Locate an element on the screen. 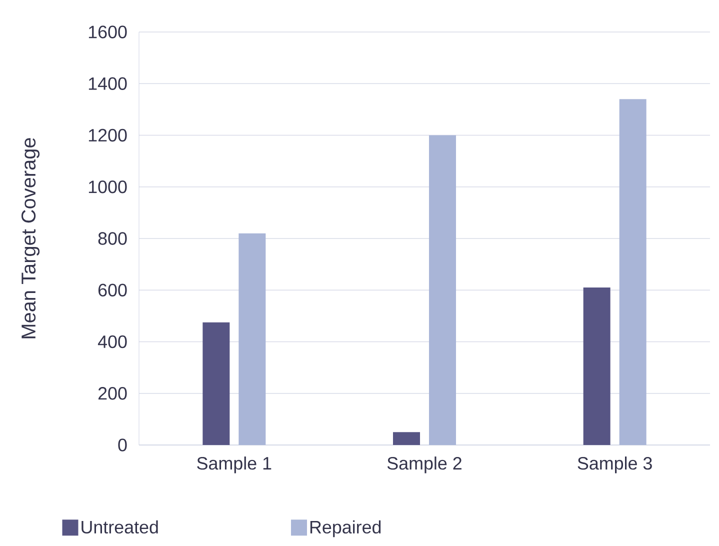 The width and height of the screenshot is (719, 546). x-tick-label: Sample 1 is located at coordinates (234, 465).